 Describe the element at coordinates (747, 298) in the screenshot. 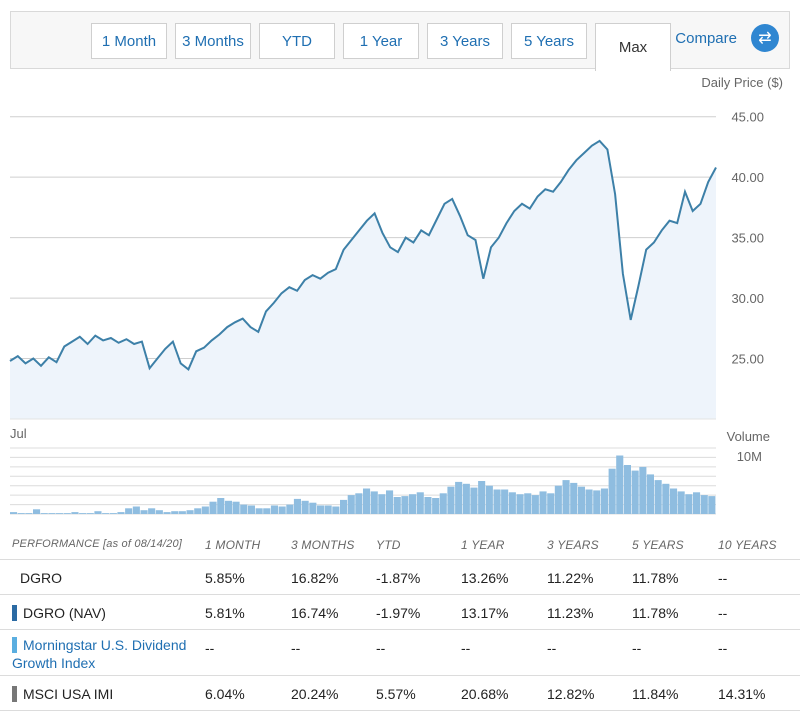

I see `y-tick-label: 30.00` at that location.